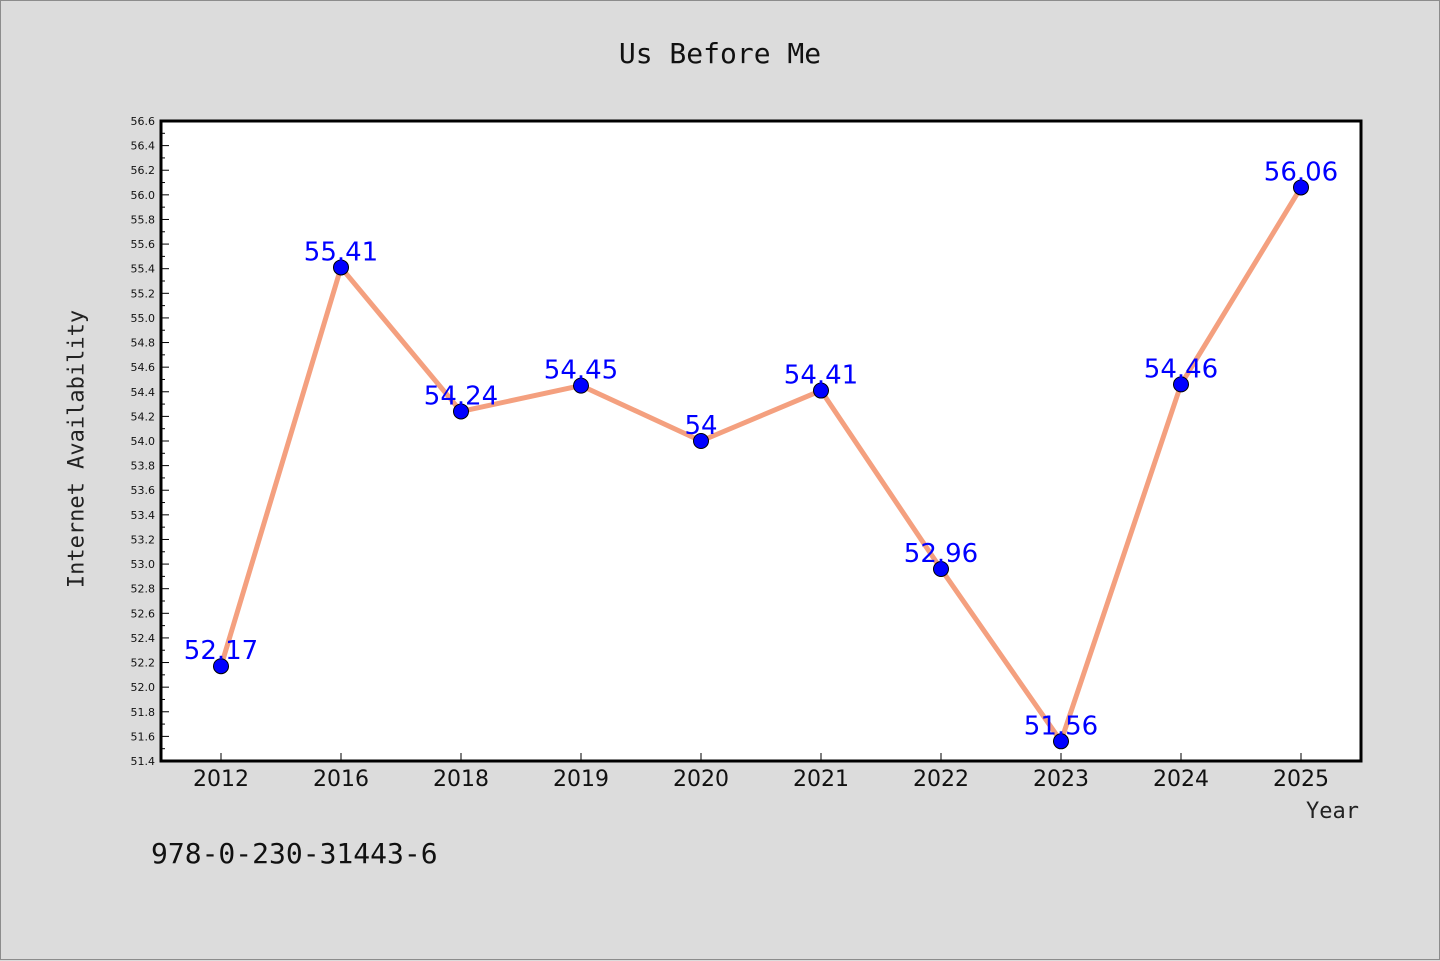 The width and height of the screenshot is (1440, 961). Describe the element at coordinates (1181, 369) in the screenshot. I see `data-label: 54.46` at that location.